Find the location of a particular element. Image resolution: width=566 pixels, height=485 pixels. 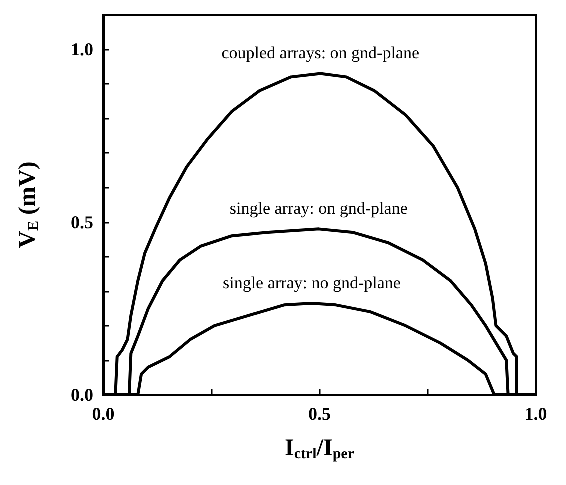

series-label: coupled arrays: on gnd-plane is located at coordinates (321, 53).